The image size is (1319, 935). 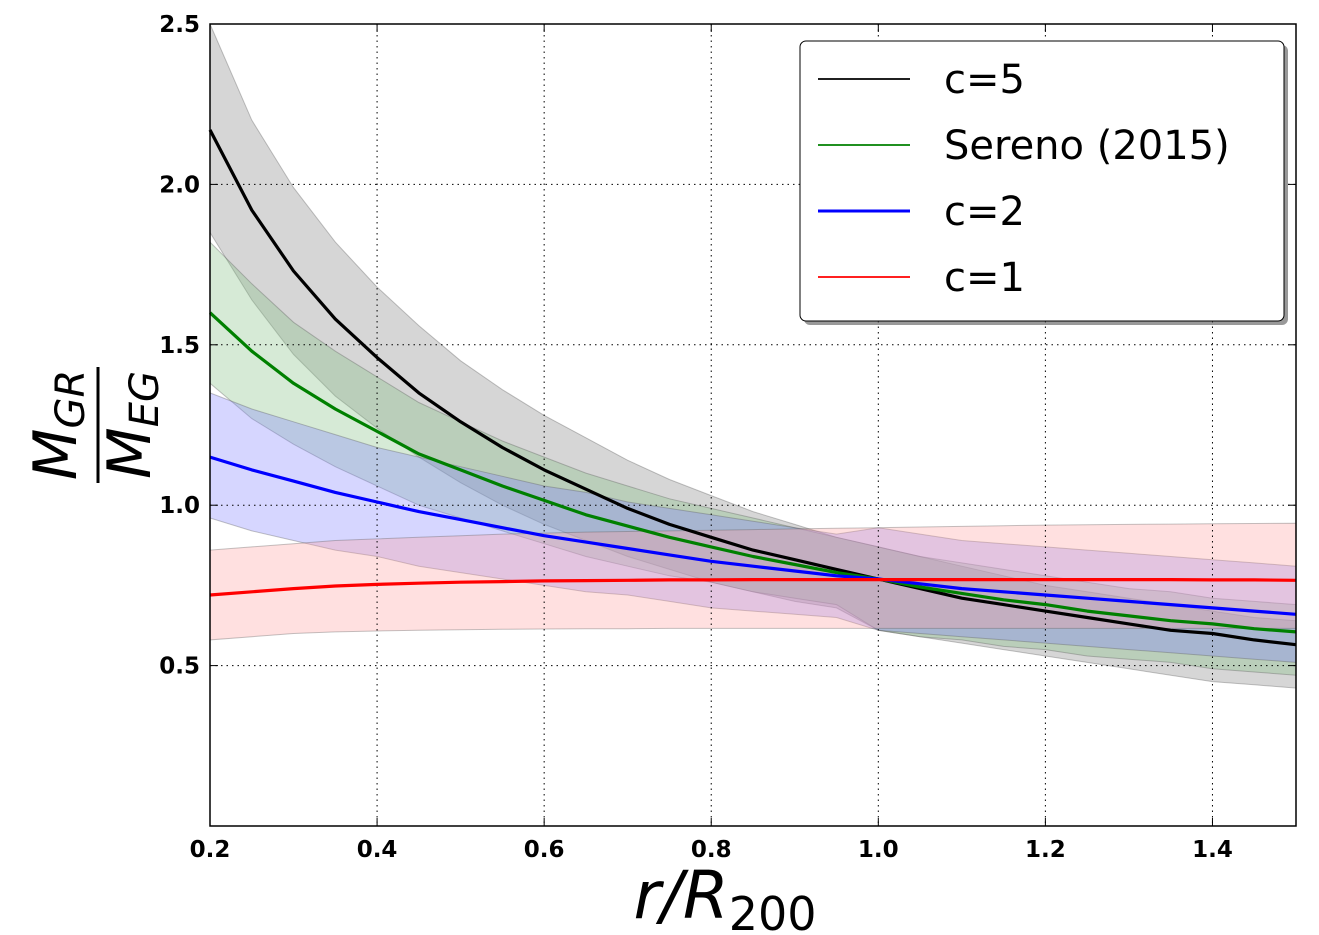 I want to click on x-axis-label-main: r/R, so click(x=680, y=895).